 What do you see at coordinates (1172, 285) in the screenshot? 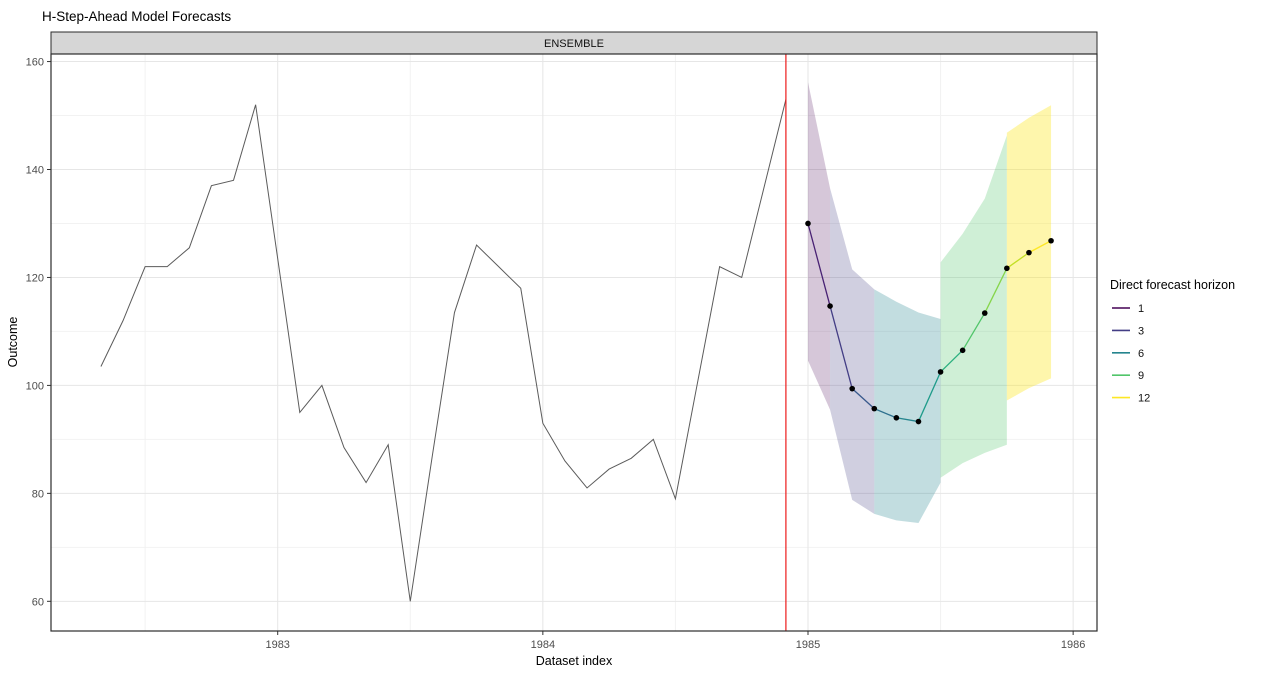
I see `legend-title: Direct forecast horizon` at bounding box center [1172, 285].